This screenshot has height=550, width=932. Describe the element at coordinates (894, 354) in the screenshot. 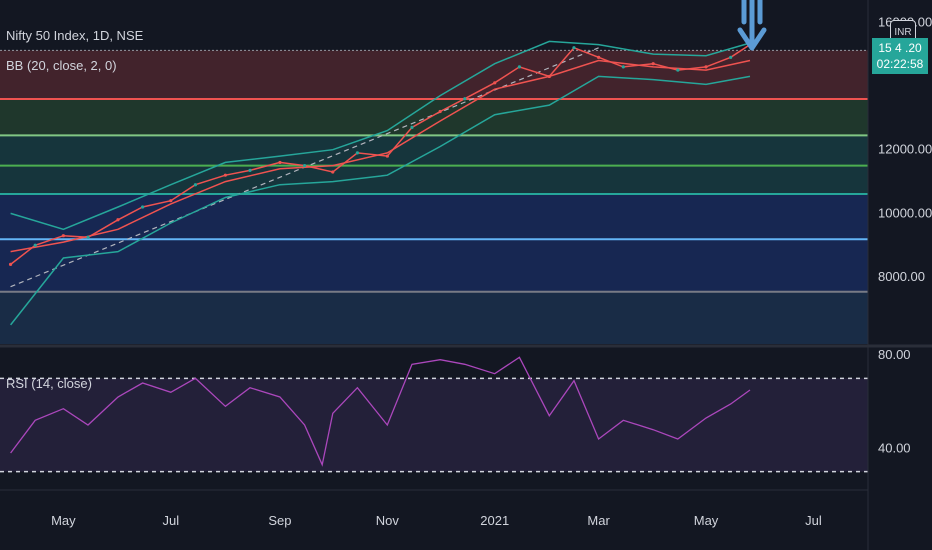

I see `rsi-tick-label: 80.00` at that location.